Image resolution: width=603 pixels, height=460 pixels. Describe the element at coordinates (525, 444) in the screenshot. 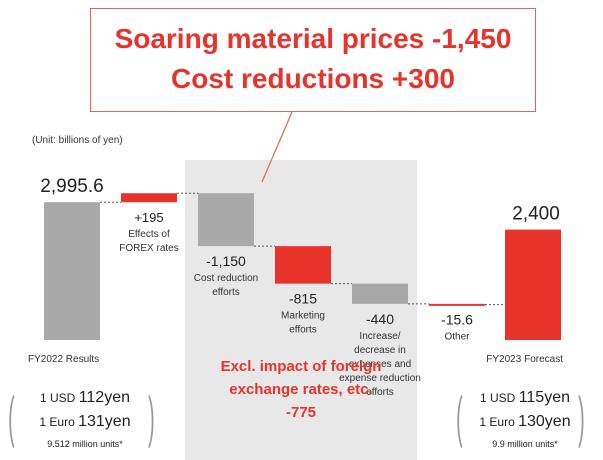

I see `fy2023-units: 9.9 million units*` at that location.